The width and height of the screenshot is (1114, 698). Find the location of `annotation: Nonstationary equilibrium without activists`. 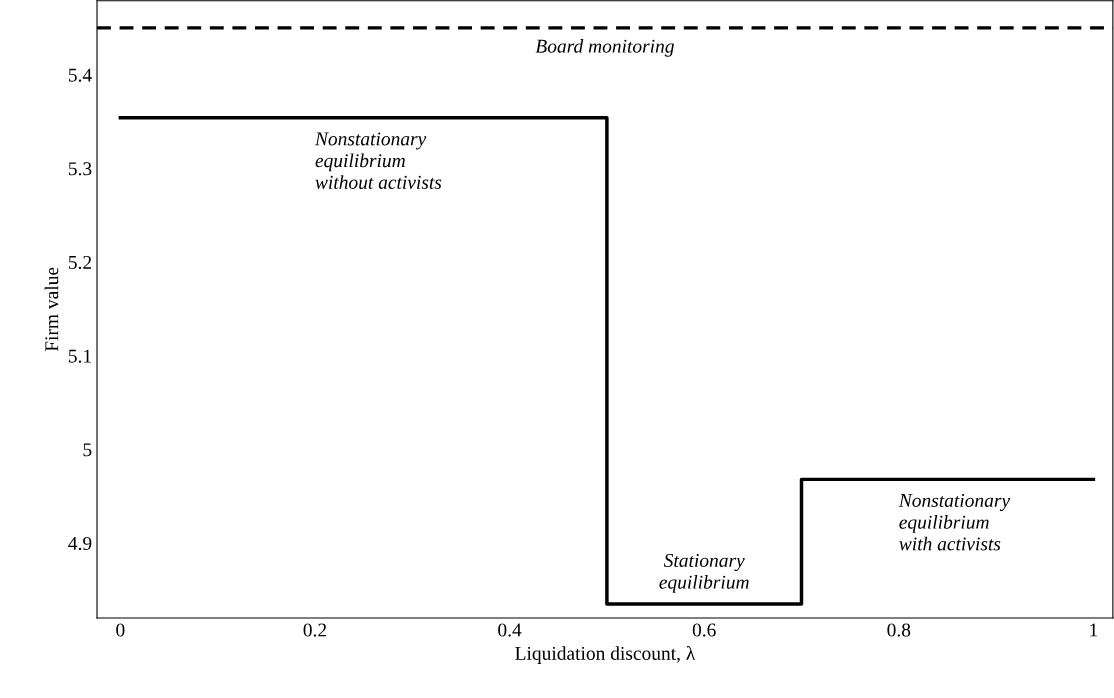

annotation: Nonstationary equilibrium without activists is located at coordinates (378, 160).